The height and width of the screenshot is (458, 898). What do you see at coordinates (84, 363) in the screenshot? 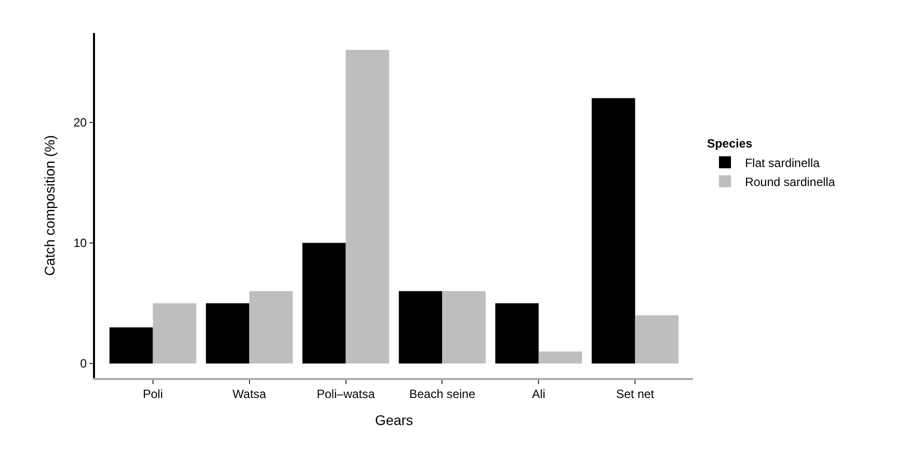
I see `y-tick-label: 0` at bounding box center [84, 363].